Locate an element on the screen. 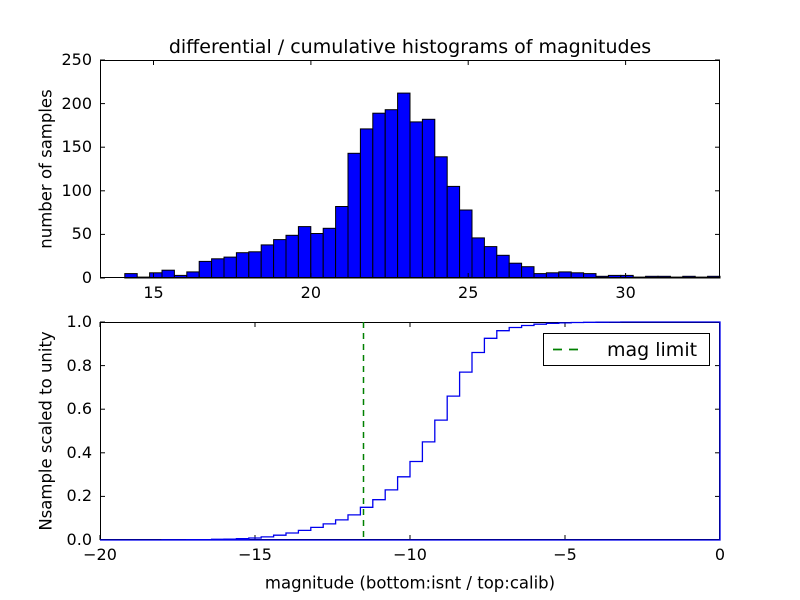 The height and width of the screenshot is (600, 800). y-tick-label: 100 is located at coordinates (76, 190).